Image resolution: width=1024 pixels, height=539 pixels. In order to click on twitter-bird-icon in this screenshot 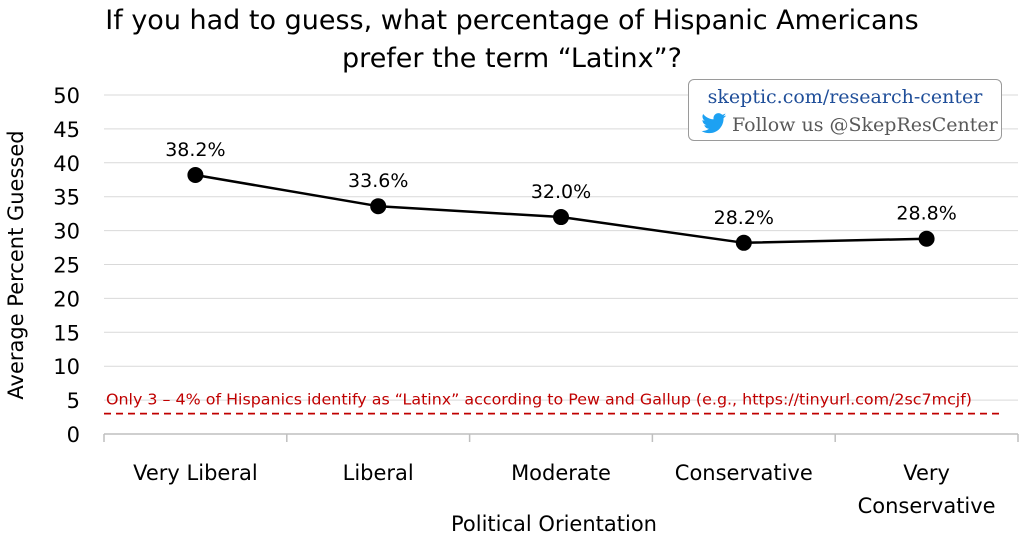, I will do `click(714, 123)`.